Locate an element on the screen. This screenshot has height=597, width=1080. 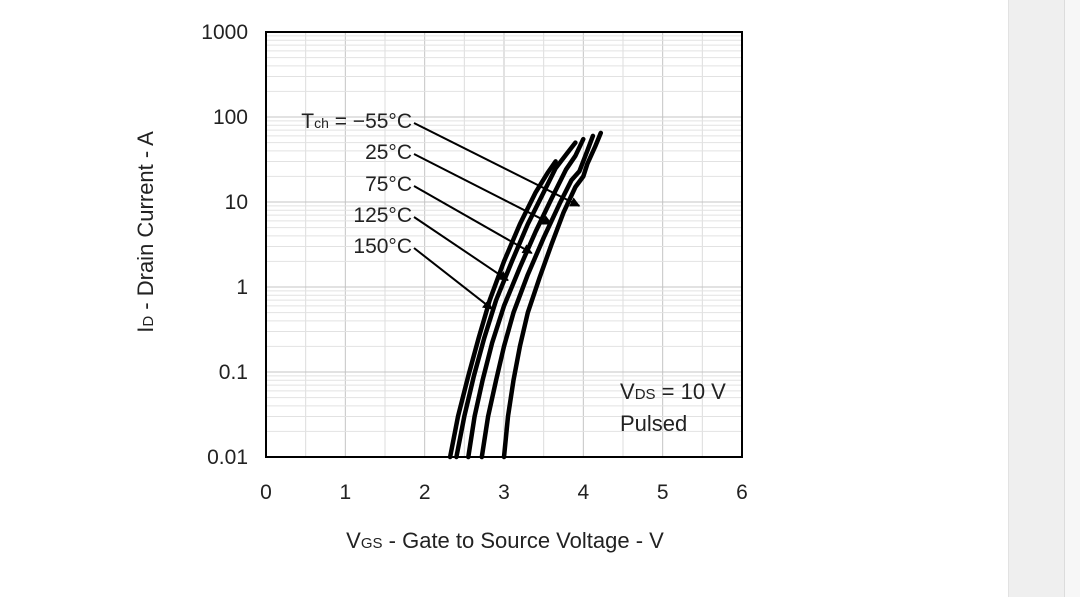
x-tick-label: 4 is located at coordinates (583, 492).